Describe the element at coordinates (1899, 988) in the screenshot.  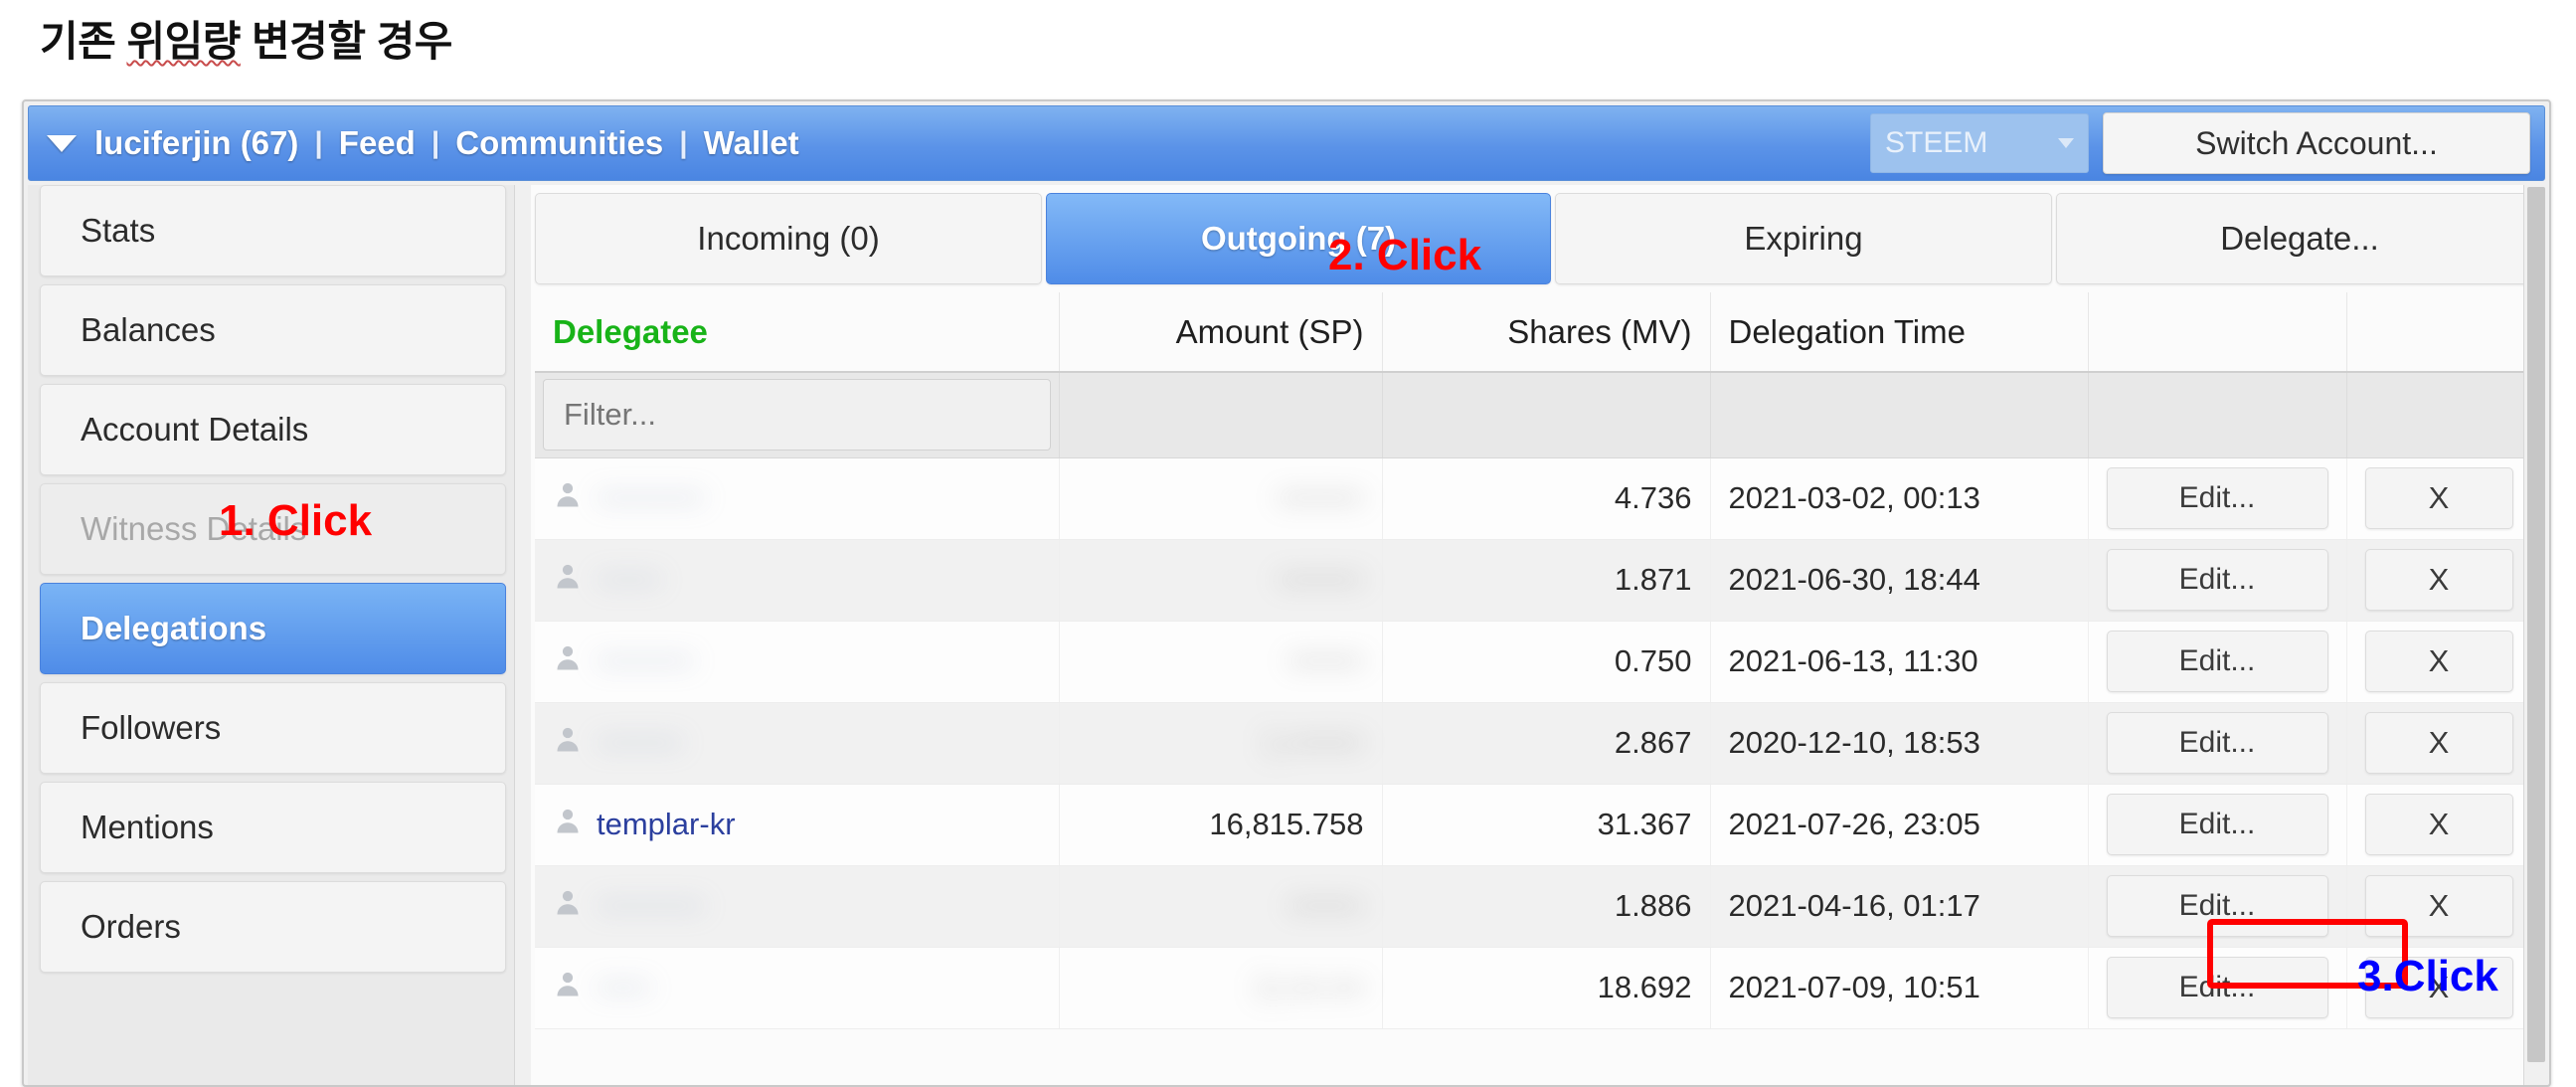
I see `cell-delegation-time: 2021-07-09, 10:51` at that location.